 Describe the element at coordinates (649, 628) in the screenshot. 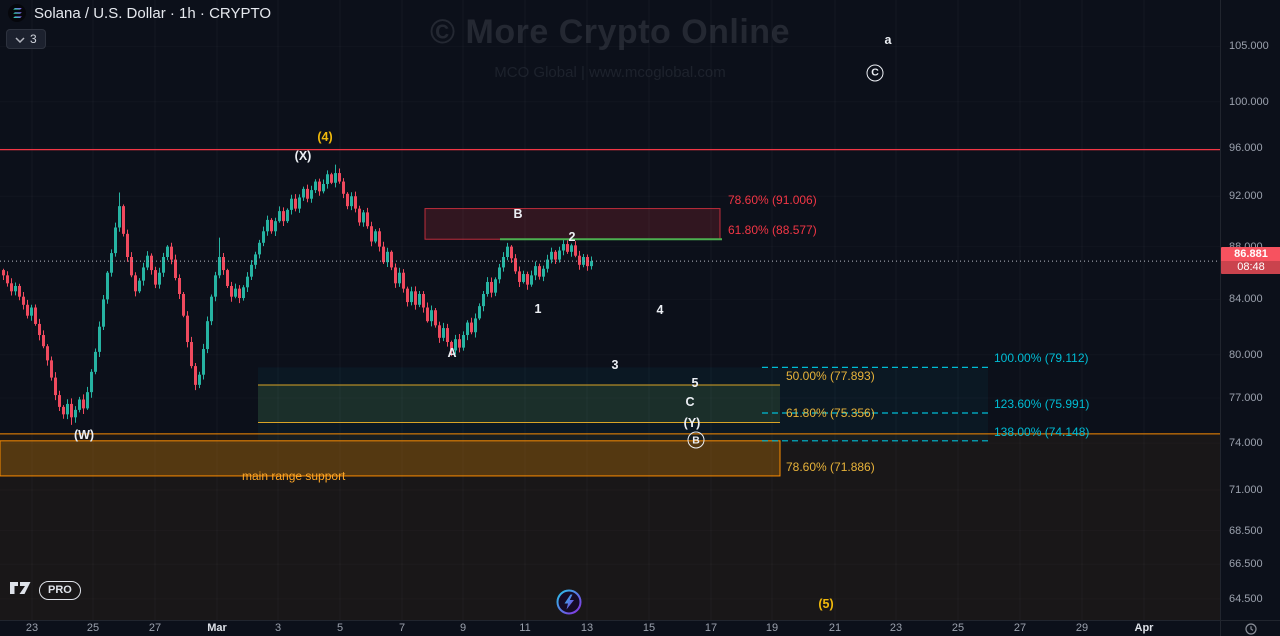

I see `time-tick: 15` at that location.